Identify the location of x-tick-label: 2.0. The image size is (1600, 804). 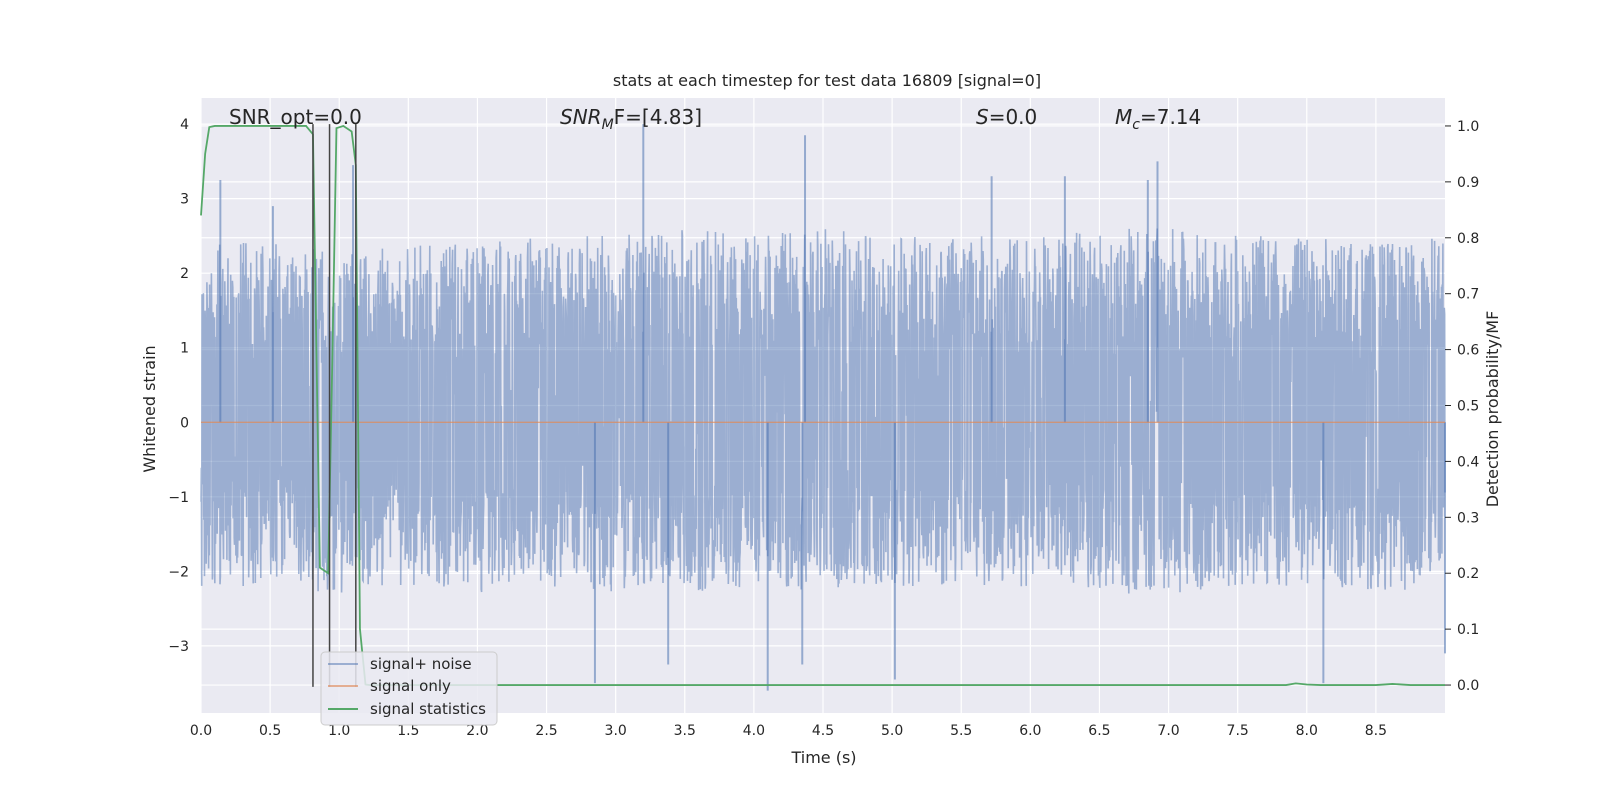
(477, 731).